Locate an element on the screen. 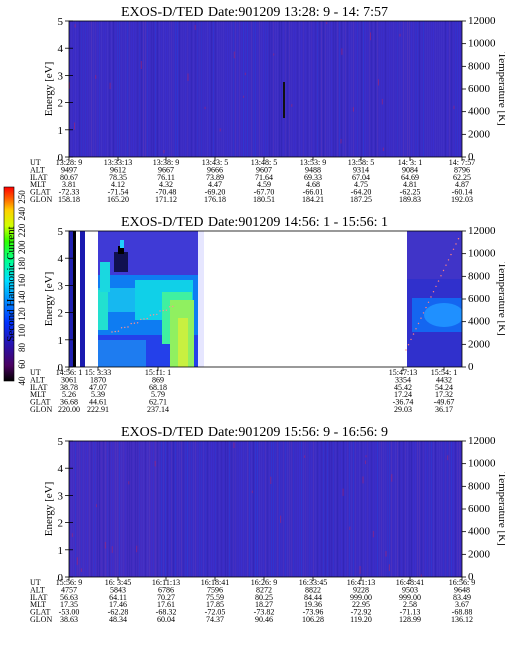  table-cell: 29.03 is located at coordinates (403, 409).